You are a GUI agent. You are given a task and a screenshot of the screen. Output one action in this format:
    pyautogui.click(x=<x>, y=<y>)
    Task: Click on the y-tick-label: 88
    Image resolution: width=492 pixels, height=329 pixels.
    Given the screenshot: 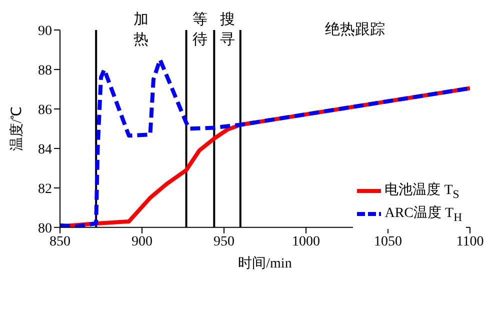 What is the action you would take?
    pyautogui.click(x=45, y=70)
    